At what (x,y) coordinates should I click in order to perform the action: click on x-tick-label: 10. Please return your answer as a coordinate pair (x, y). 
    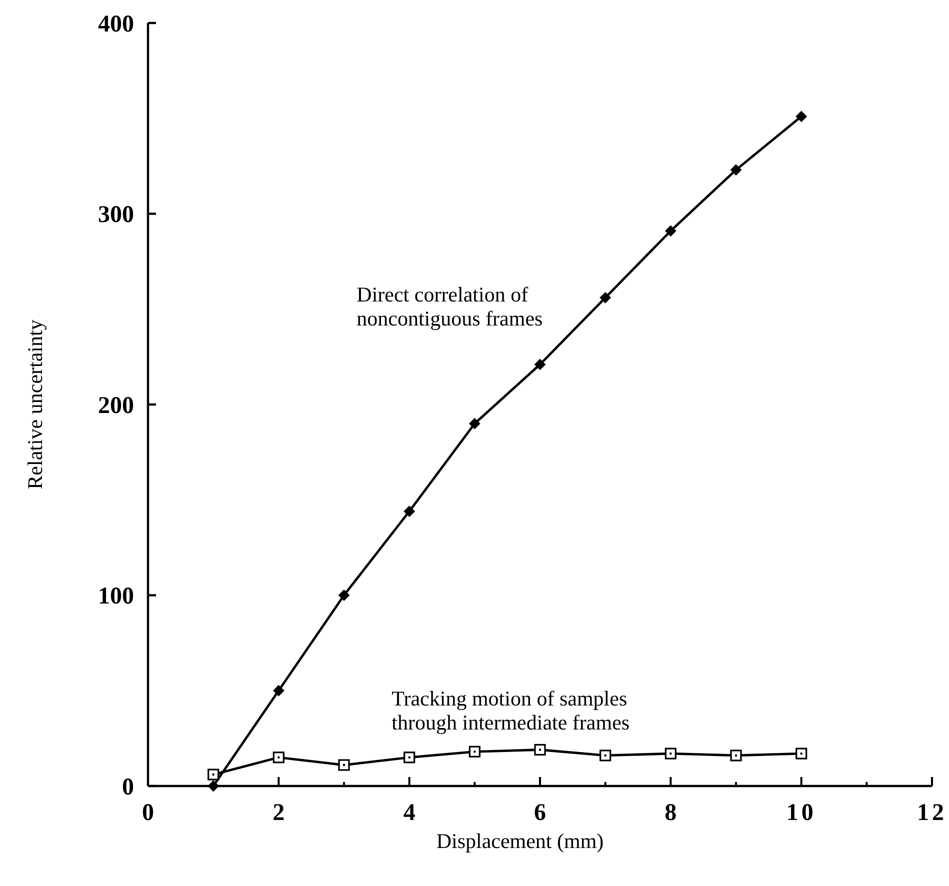
    Looking at the image, I should click on (801, 813).